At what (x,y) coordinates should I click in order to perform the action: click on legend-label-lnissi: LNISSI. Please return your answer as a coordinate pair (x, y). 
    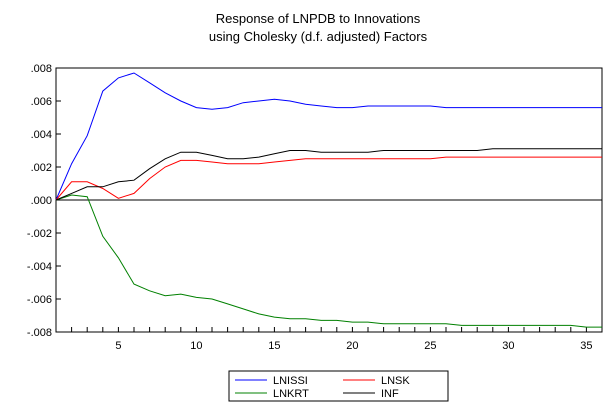
    Looking at the image, I should click on (290, 381).